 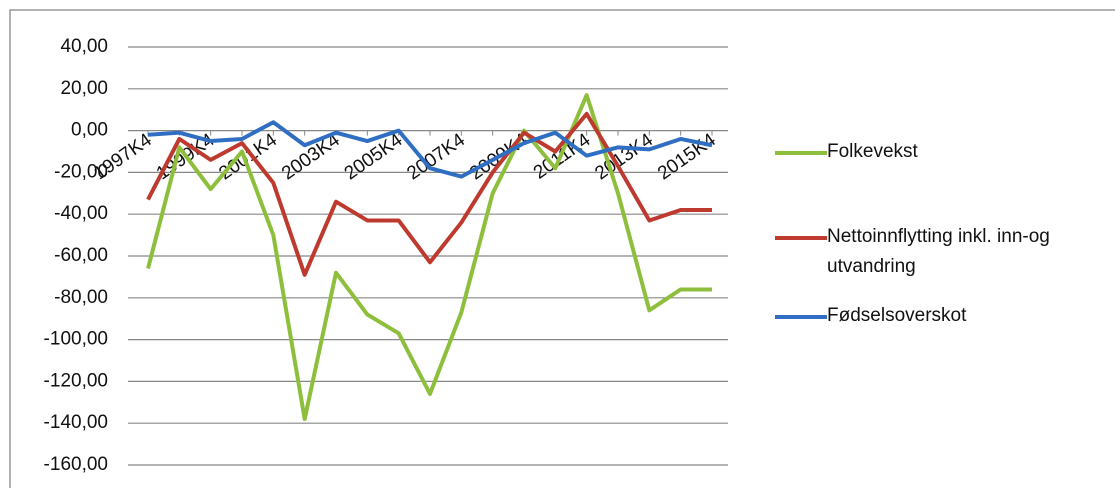 What do you see at coordinates (81, 255) in the screenshot?
I see `y-tick-label: -60,00` at bounding box center [81, 255].